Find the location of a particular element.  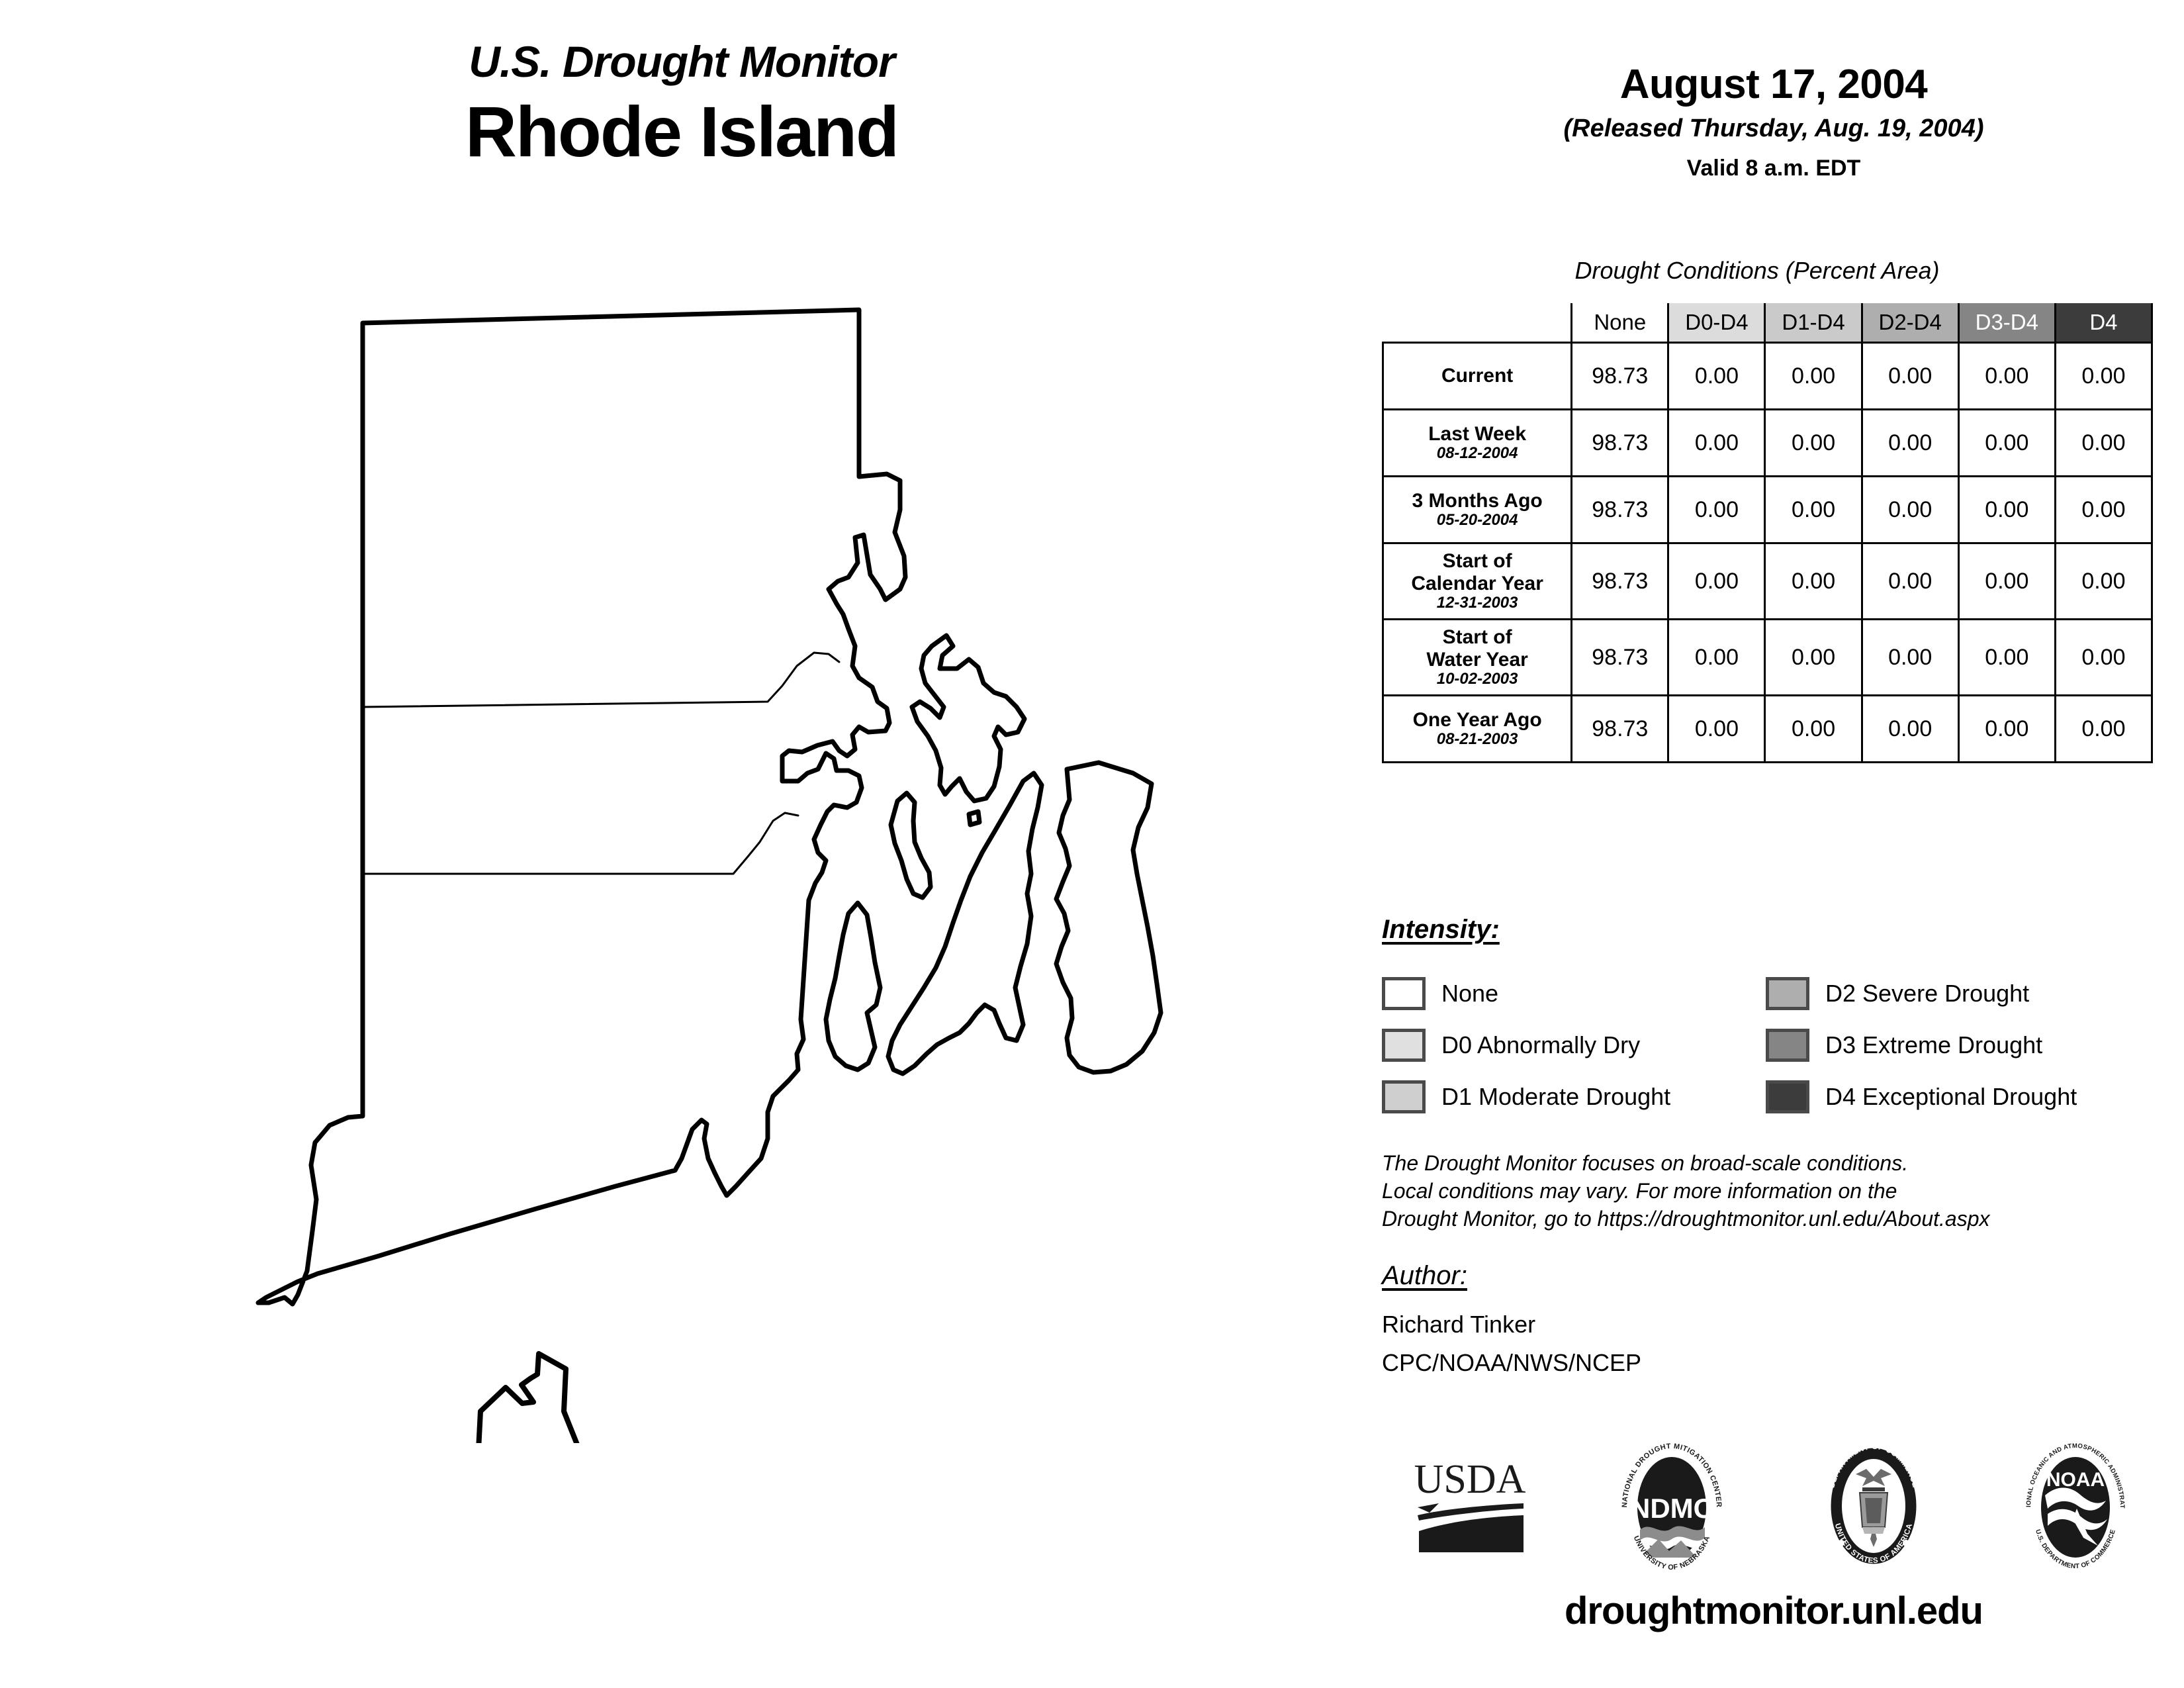

program-title: U.S. Drought Monitor is located at coordinates (682, 61).